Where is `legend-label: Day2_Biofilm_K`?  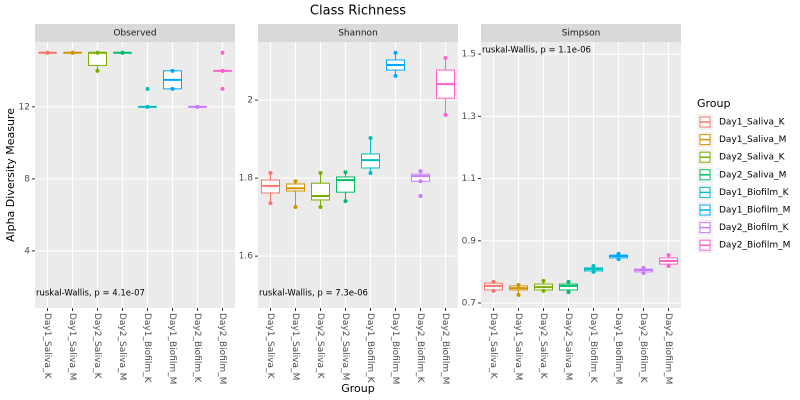
legend-label: Day2_Biofilm_K is located at coordinates (754, 228).